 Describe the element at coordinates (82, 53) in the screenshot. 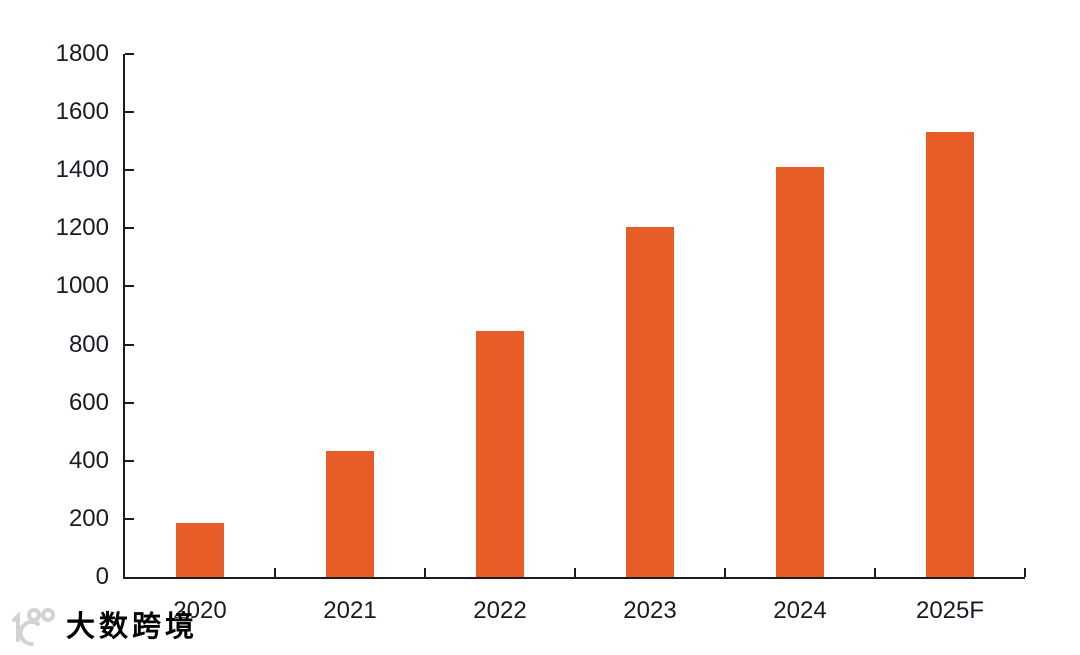

I see `y-axis-label-1800: 1800` at that location.